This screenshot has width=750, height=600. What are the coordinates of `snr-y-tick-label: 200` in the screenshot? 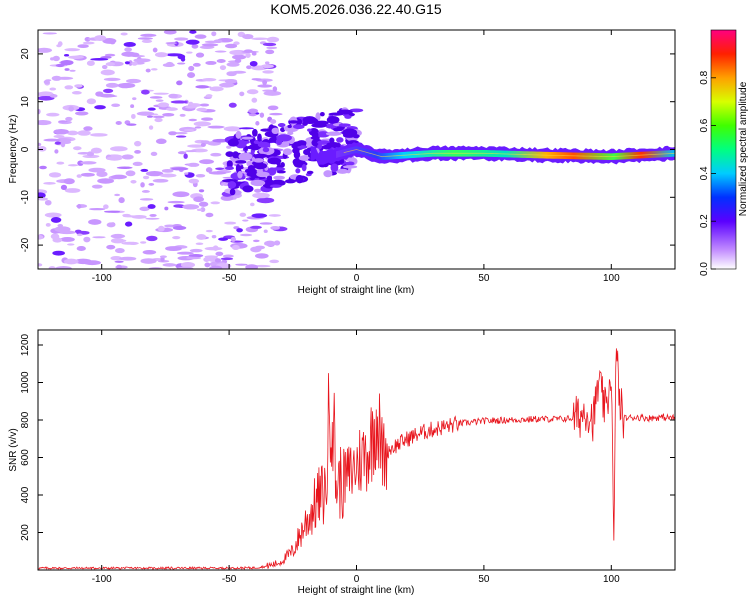 It's located at (25, 532).